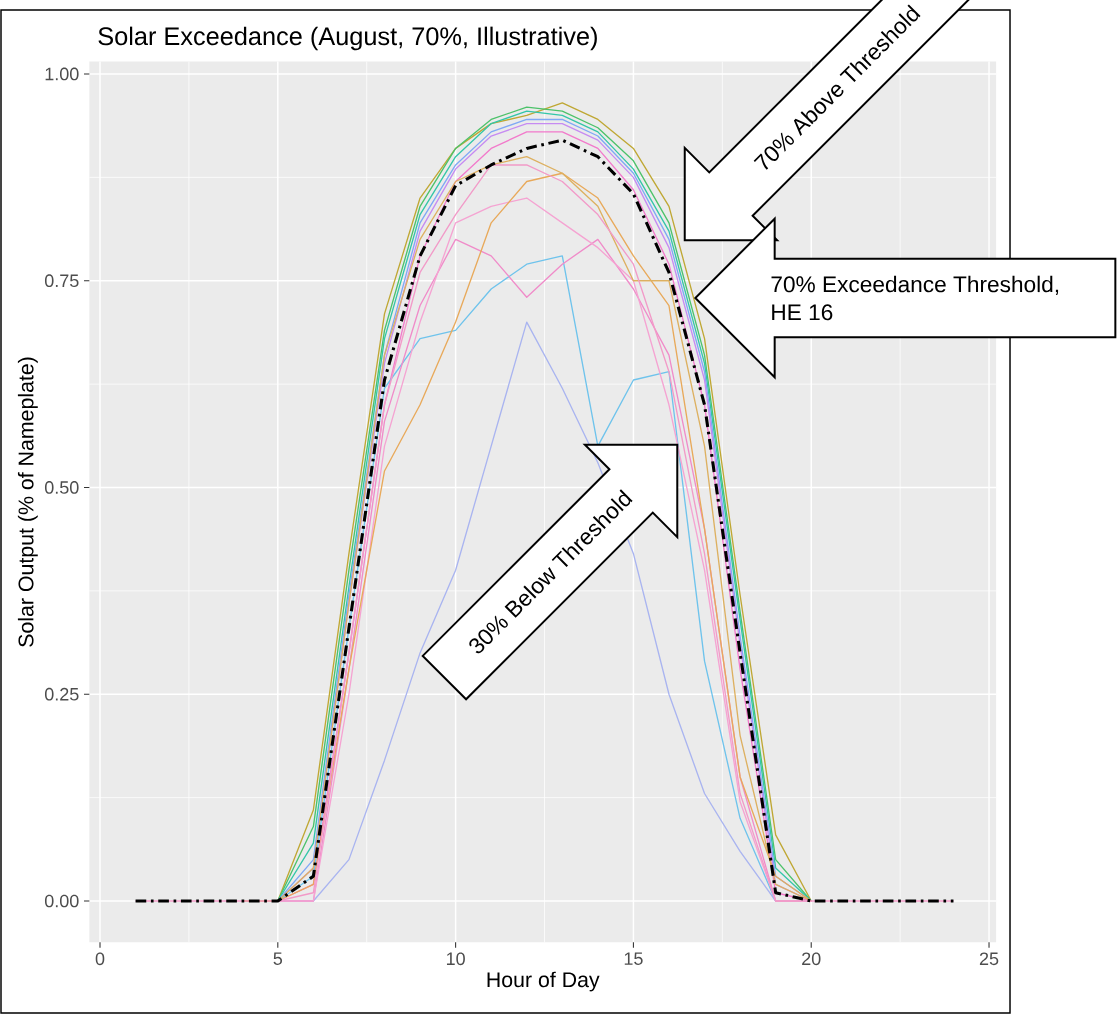 The width and height of the screenshot is (1119, 1015). What do you see at coordinates (543, 981) in the screenshot?
I see `x-axis-title: Hour of Day` at bounding box center [543, 981].